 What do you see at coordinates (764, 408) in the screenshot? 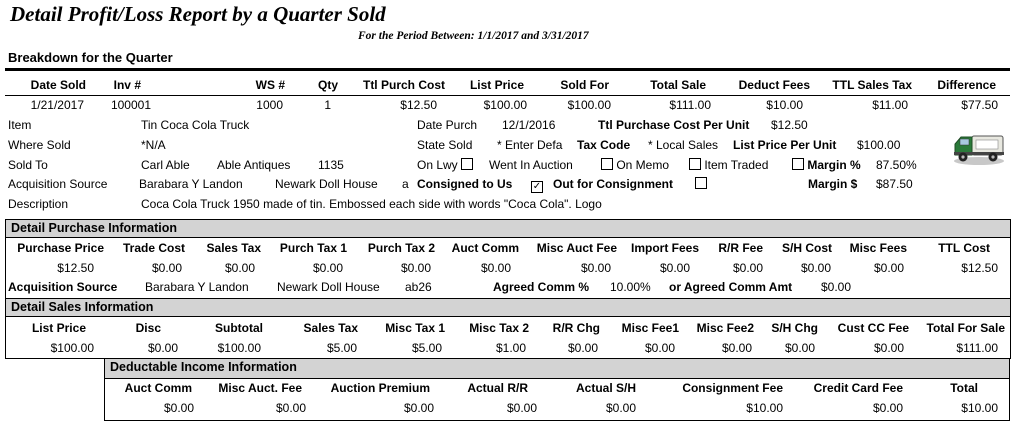
I see `deductable-value-cell-5: $10.00` at bounding box center [764, 408].